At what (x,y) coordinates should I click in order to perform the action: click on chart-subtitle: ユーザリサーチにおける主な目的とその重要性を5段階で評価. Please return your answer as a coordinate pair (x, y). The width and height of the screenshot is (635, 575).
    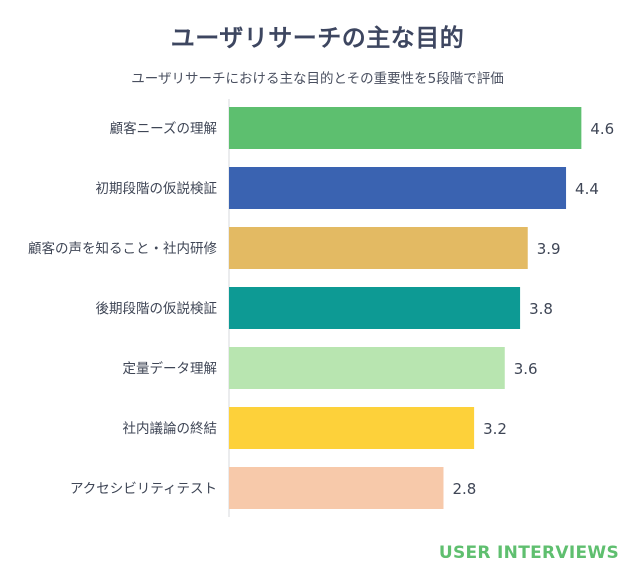
    Looking at the image, I should click on (317, 79).